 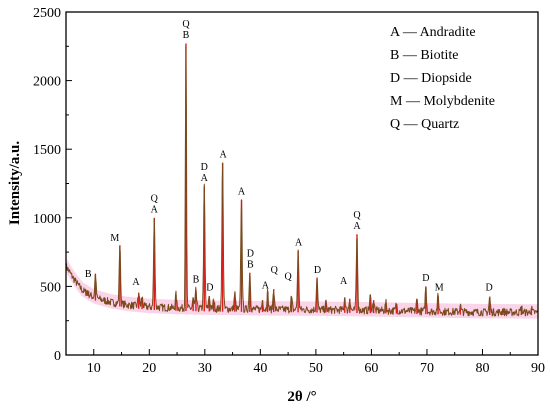 What do you see at coordinates (47, 150) in the screenshot?
I see `y-tick-label: 1500` at bounding box center [47, 150].